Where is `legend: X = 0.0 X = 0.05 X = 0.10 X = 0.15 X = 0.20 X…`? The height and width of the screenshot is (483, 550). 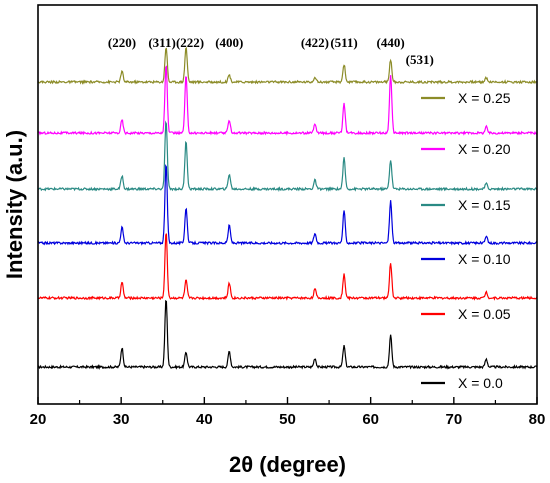
legend: X = 0.0 X = 0.05 X = 0.10 X = 0.15 X = 0.20 X… is located at coordinates (466, 240).